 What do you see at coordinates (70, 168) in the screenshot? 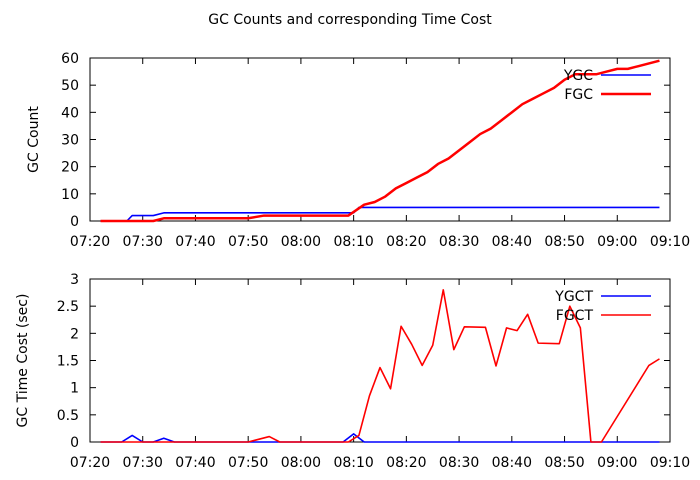
I see `y-tick-label: 20` at bounding box center [70, 168].